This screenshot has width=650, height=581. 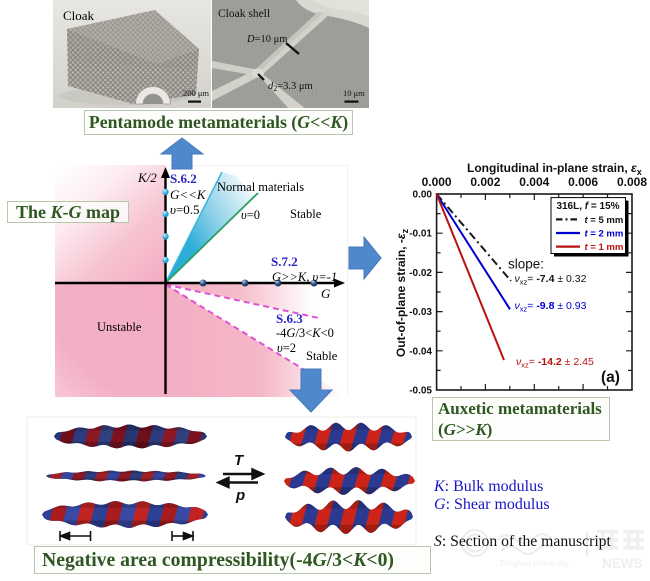 I want to click on svg-text: 0.008, so click(x=632, y=182).